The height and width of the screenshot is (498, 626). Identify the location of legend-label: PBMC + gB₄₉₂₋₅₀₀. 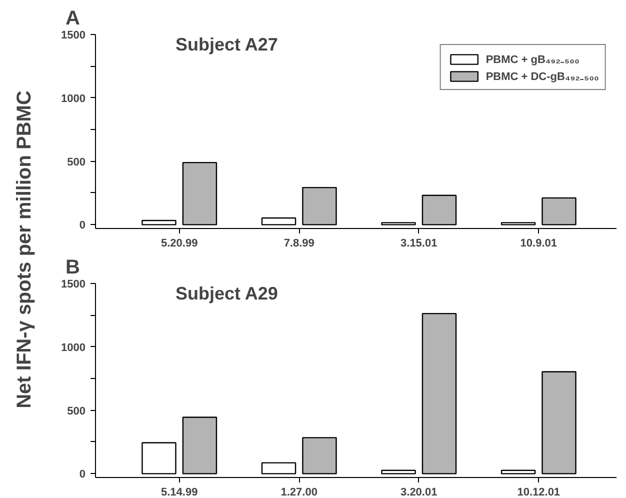
(533, 59).